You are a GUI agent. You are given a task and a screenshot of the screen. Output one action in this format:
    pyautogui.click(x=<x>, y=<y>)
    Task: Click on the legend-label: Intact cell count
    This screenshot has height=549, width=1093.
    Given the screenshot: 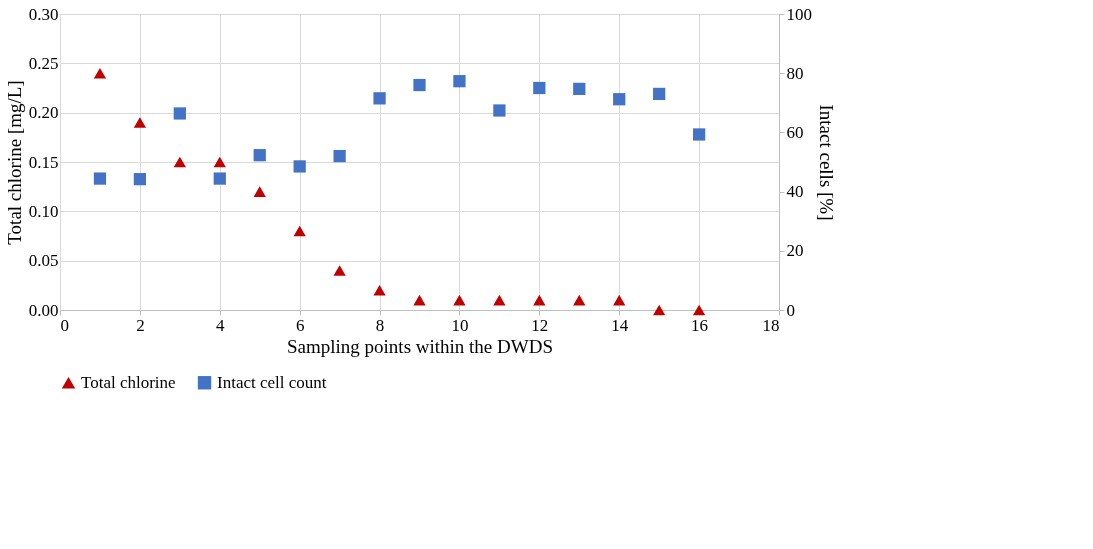 What is the action you would take?
    pyautogui.click(x=272, y=382)
    